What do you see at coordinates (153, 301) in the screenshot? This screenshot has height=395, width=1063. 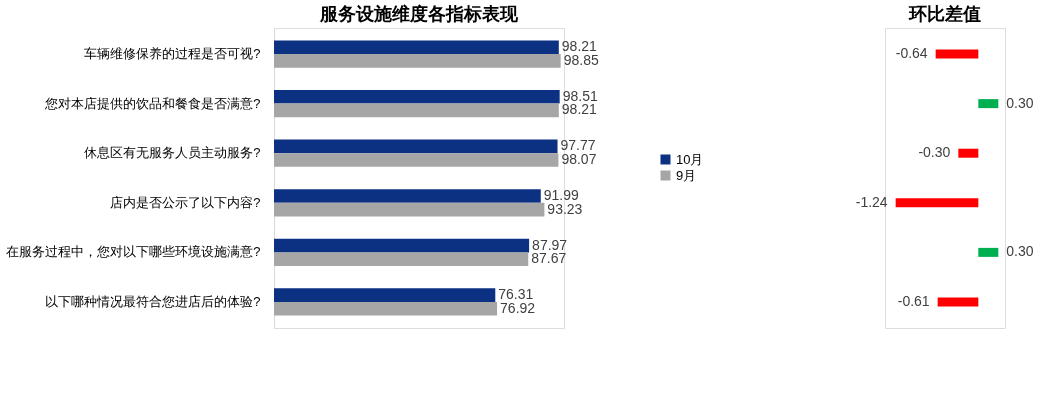 I see `y-tick-label: 以下哪种情况最符合您进店后的体验?` at bounding box center [153, 301].